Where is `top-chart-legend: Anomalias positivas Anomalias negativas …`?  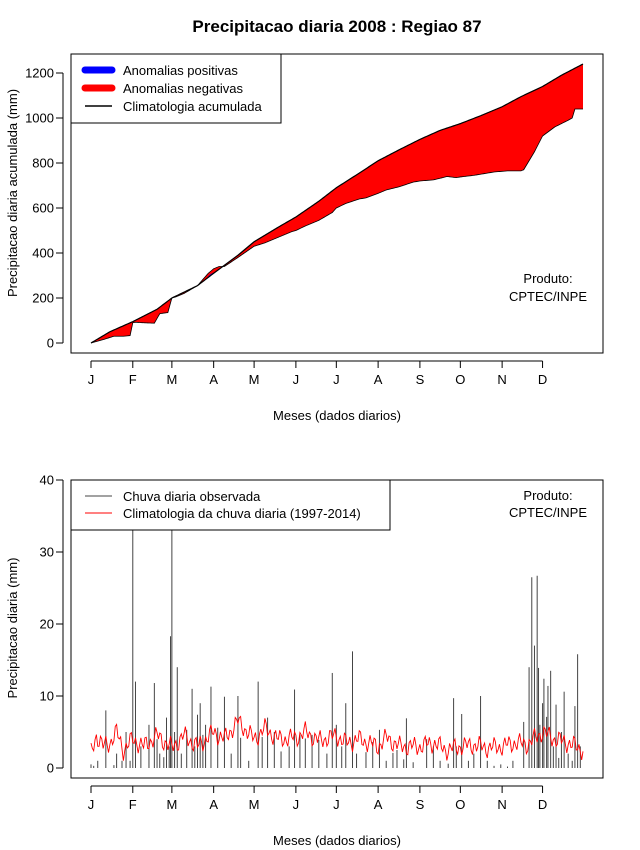
top-chart-legend: Anomalias positivas Anomalias negativas … is located at coordinates (176, 88).